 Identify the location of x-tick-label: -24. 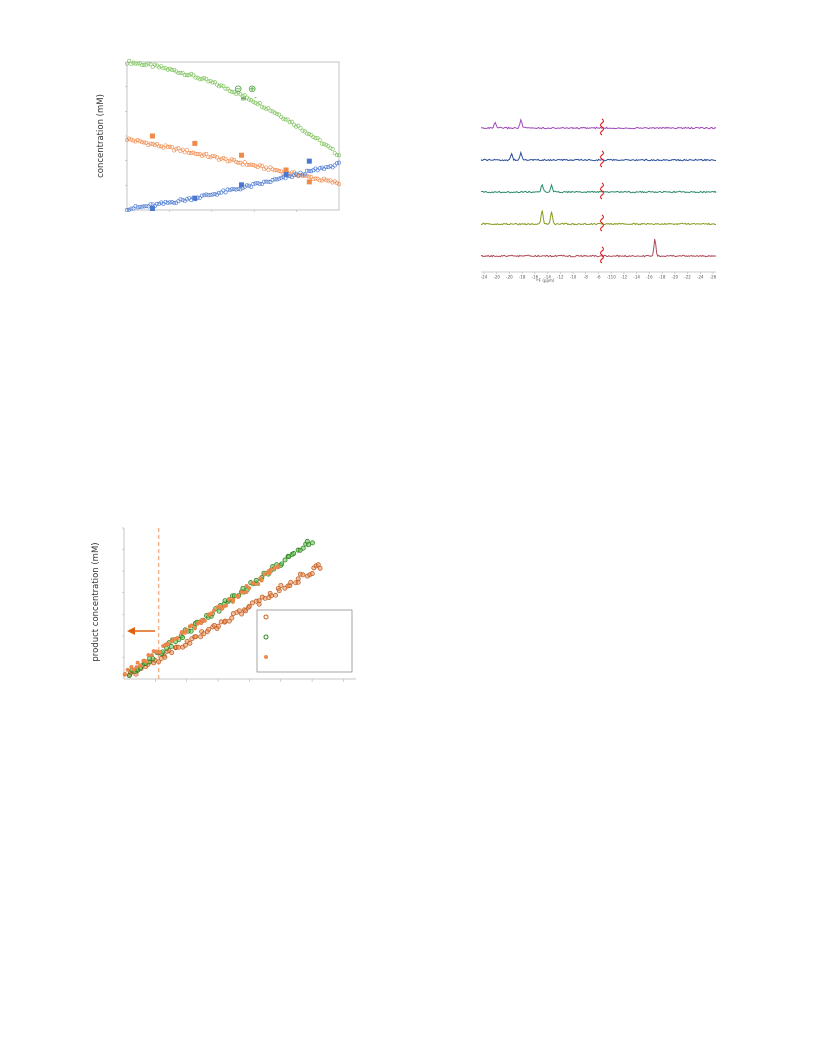
(700, 277).